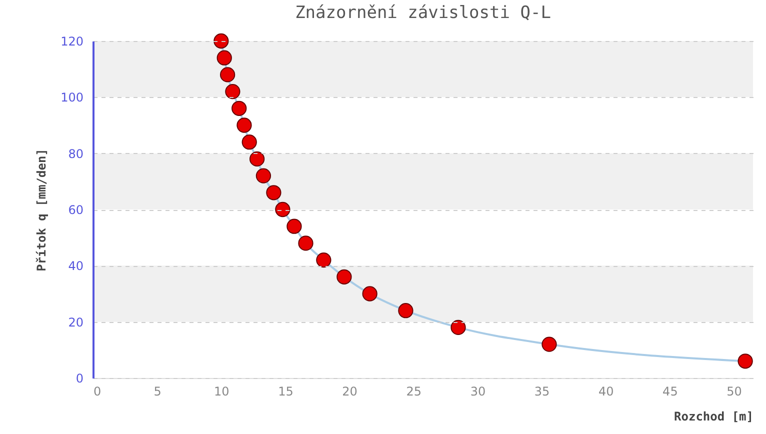 The image size is (766, 434). What do you see at coordinates (158, 391) in the screenshot?
I see `x-tick-label: 5` at bounding box center [158, 391].